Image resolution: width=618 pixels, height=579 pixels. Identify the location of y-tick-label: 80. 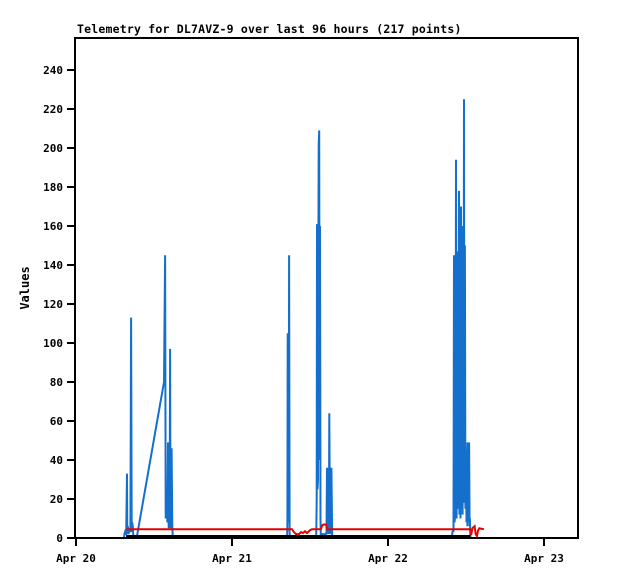
(56, 382).